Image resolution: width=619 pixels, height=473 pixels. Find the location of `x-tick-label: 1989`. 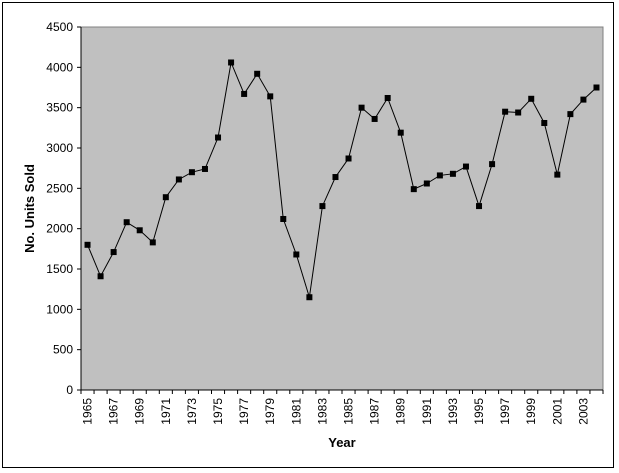

x-tick-label: 1989 is located at coordinates (401, 411).